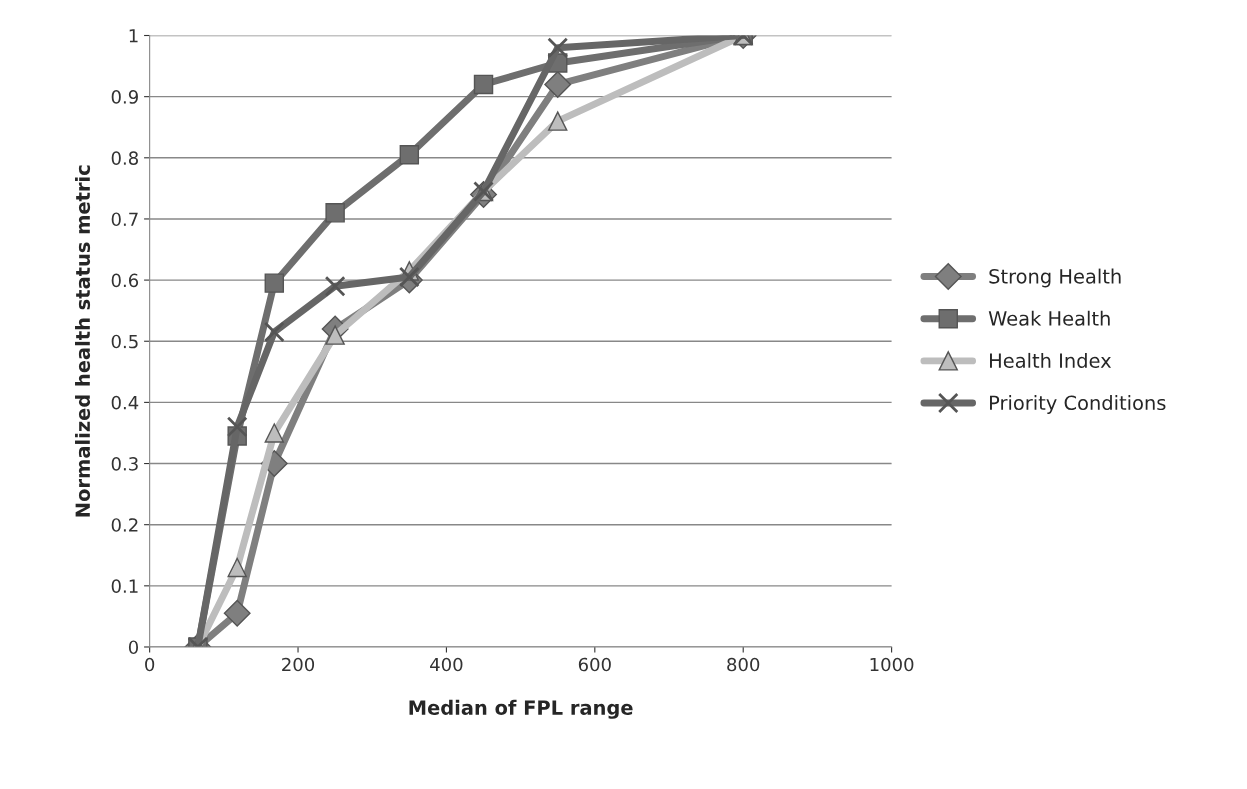  What do you see at coordinates (298, 664) in the screenshot?
I see `x-tick-label: 200` at bounding box center [298, 664].